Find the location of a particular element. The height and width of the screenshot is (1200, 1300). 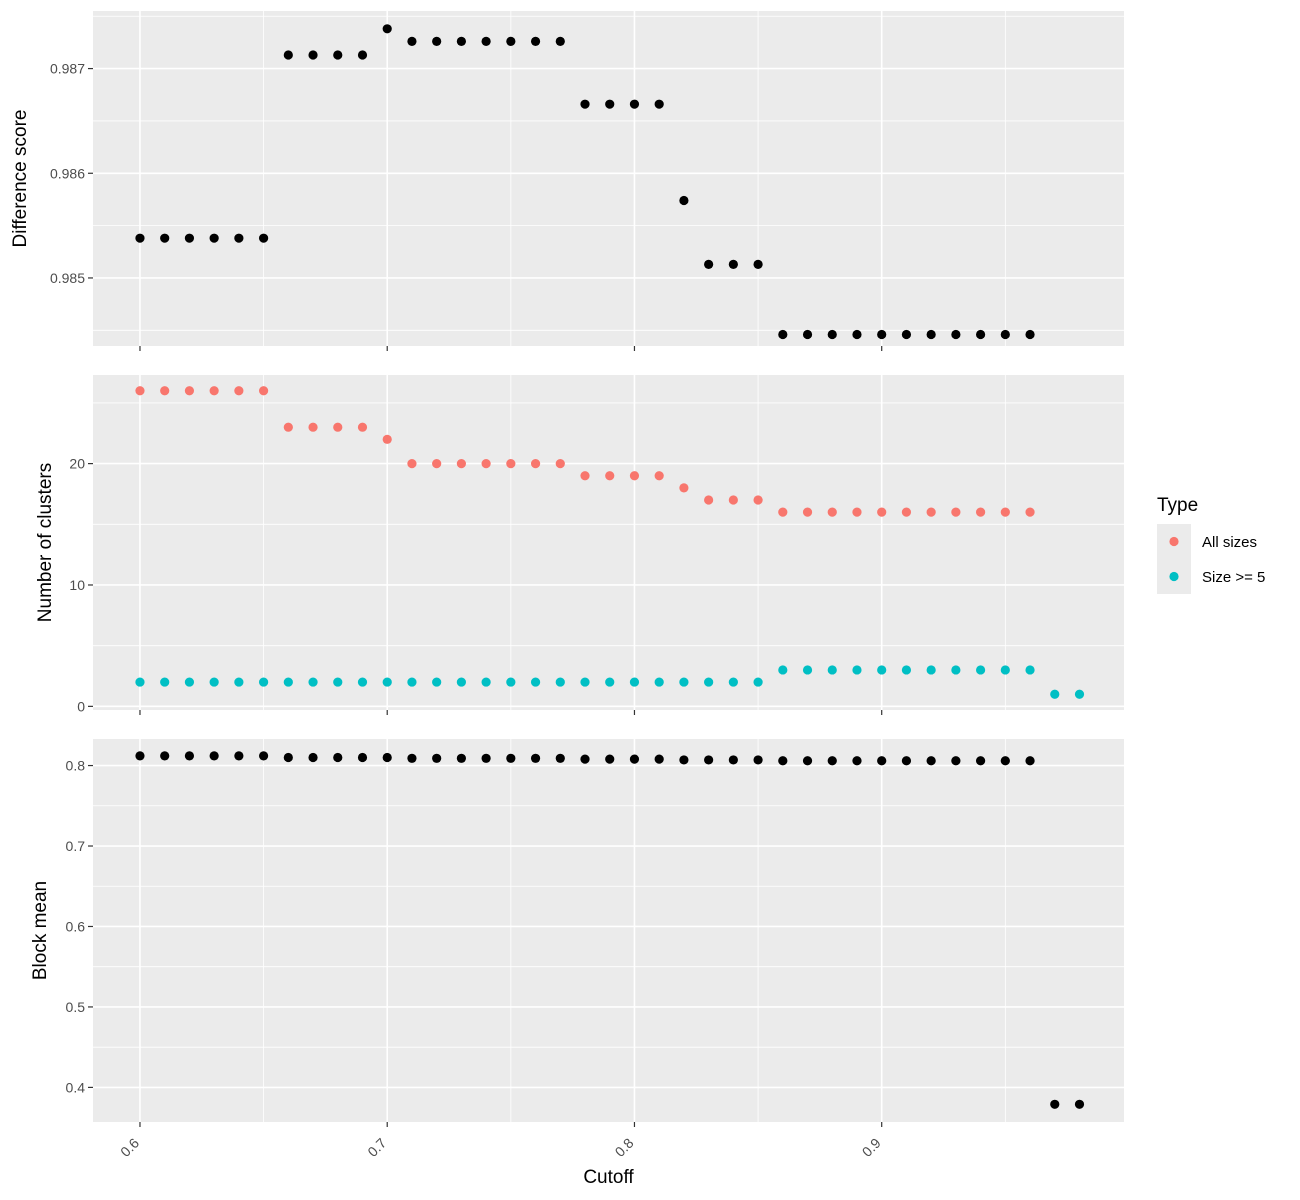

legend-label: All sizes is located at coordinates (1229, 542).